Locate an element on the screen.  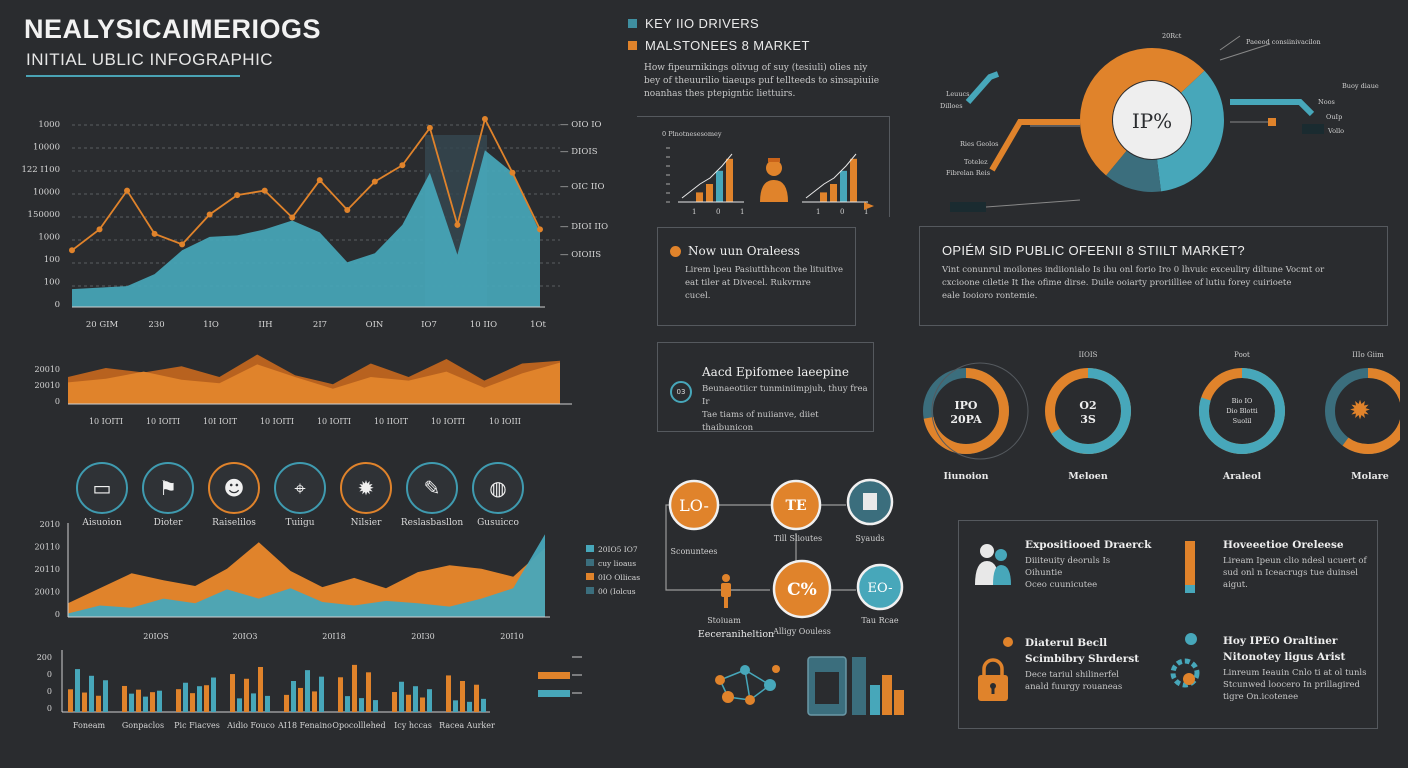
x-tick-label: 20IOS is located at coordinates (155, 636).